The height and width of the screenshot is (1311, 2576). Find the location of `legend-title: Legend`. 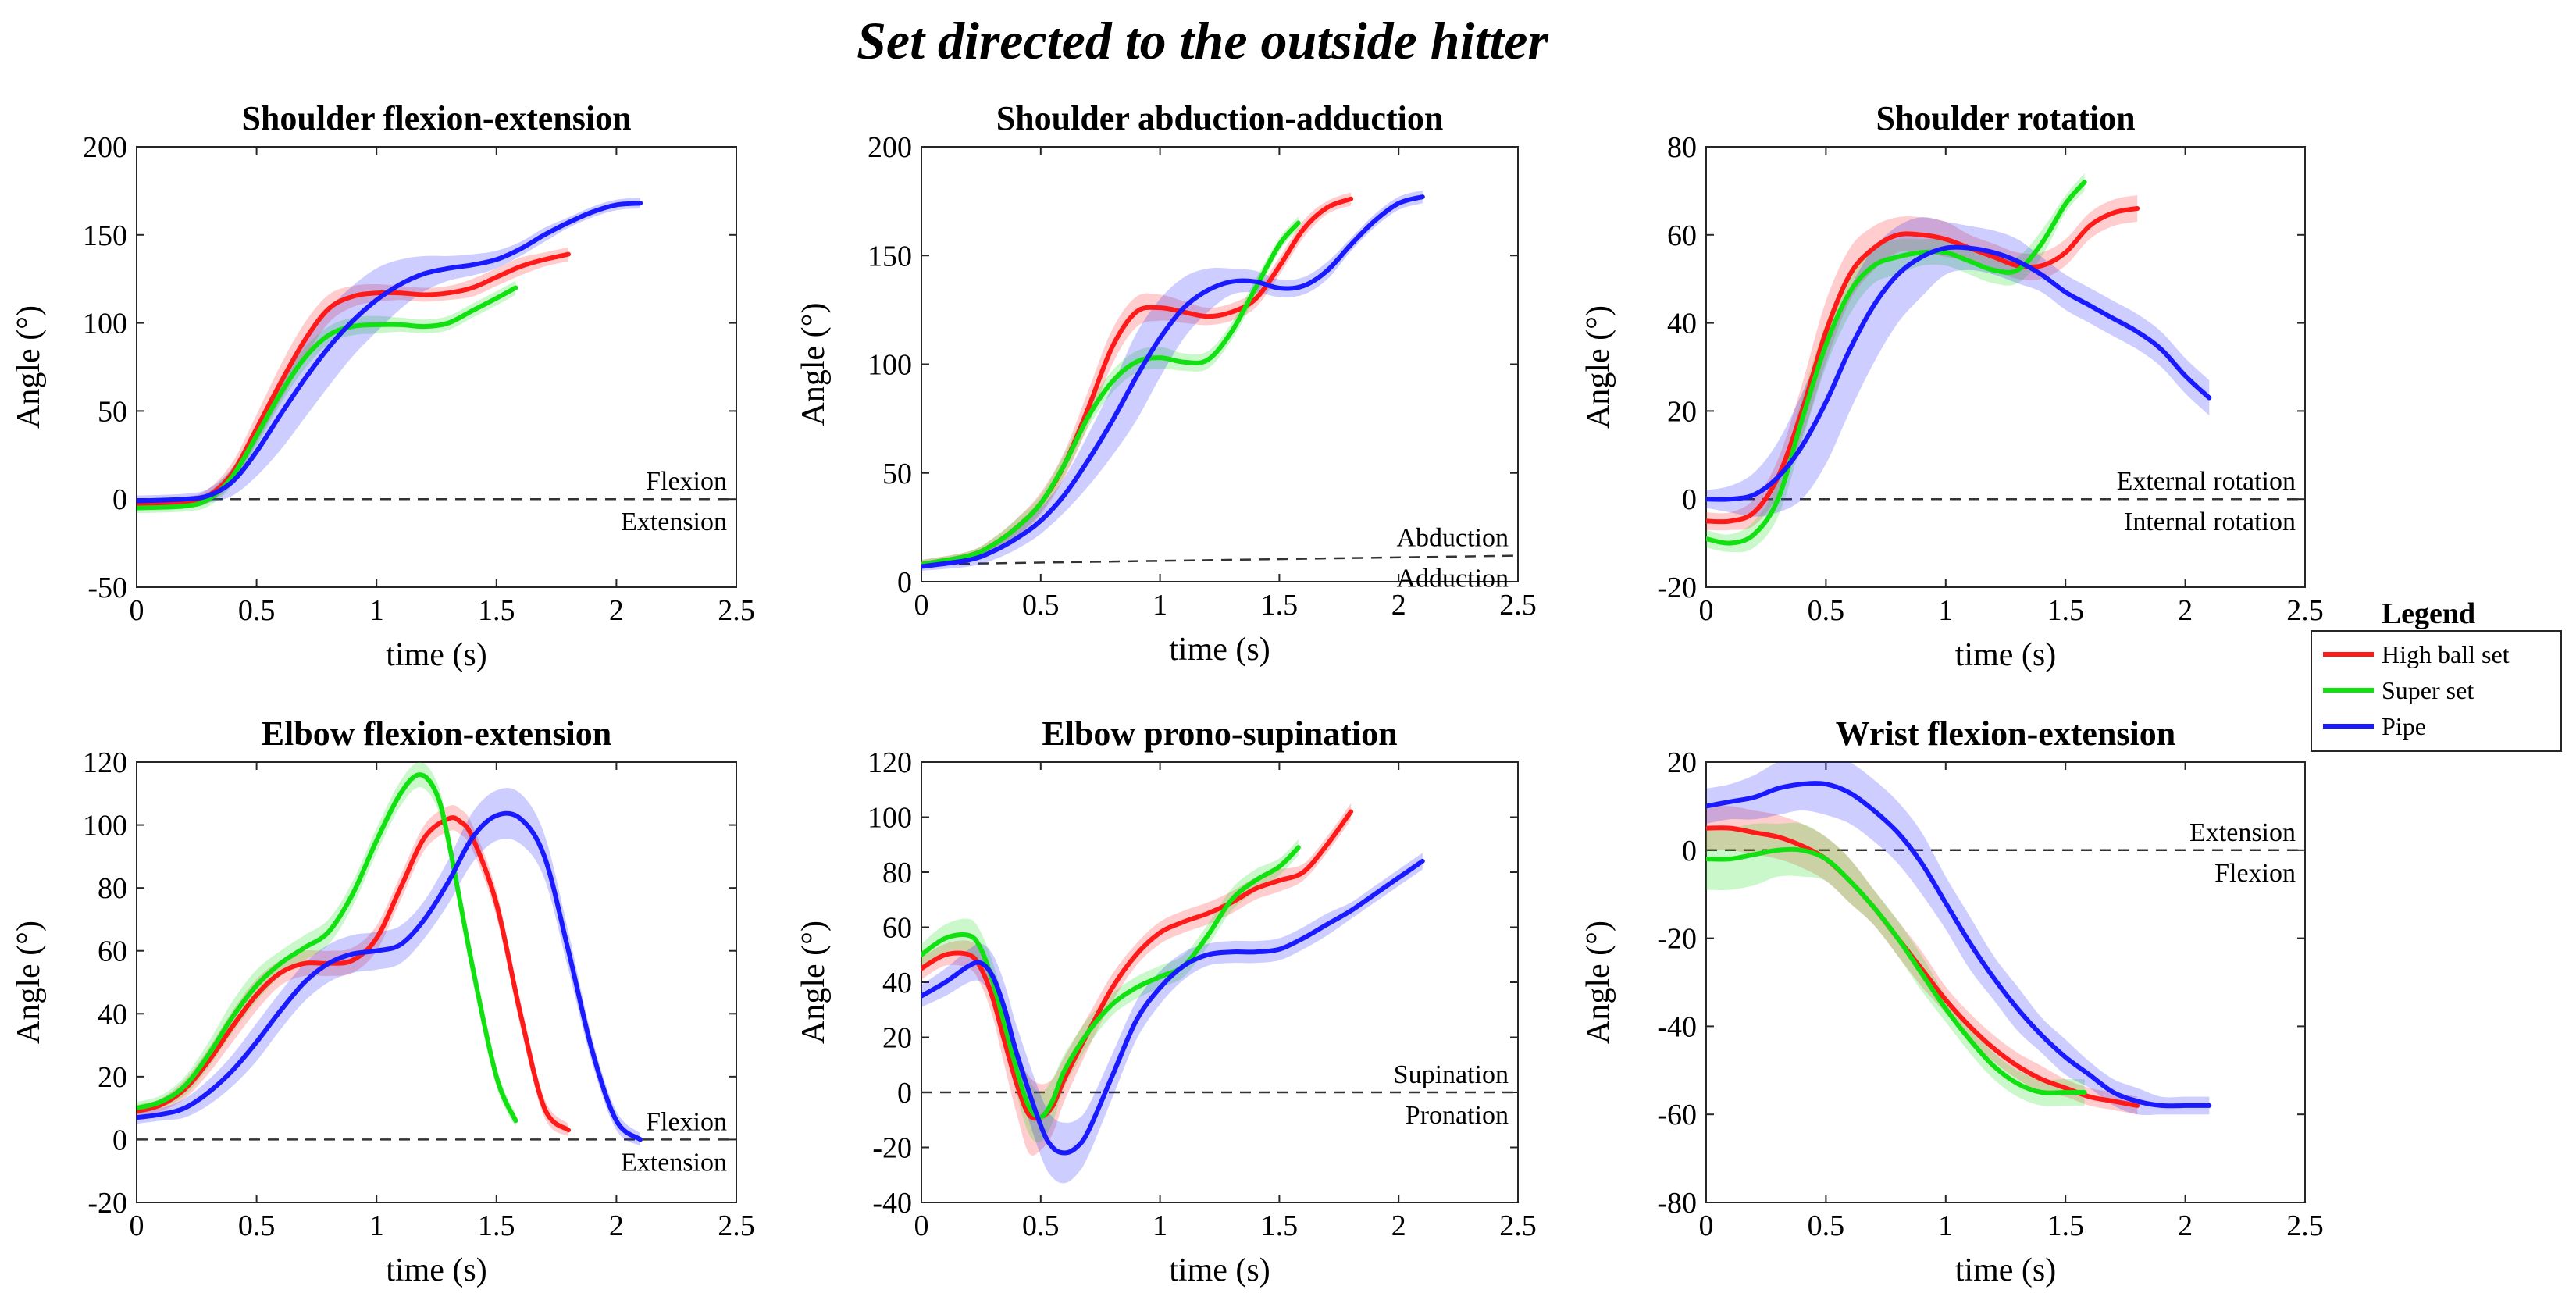

legend-title: Legend is located at coordinates (2428, 613).